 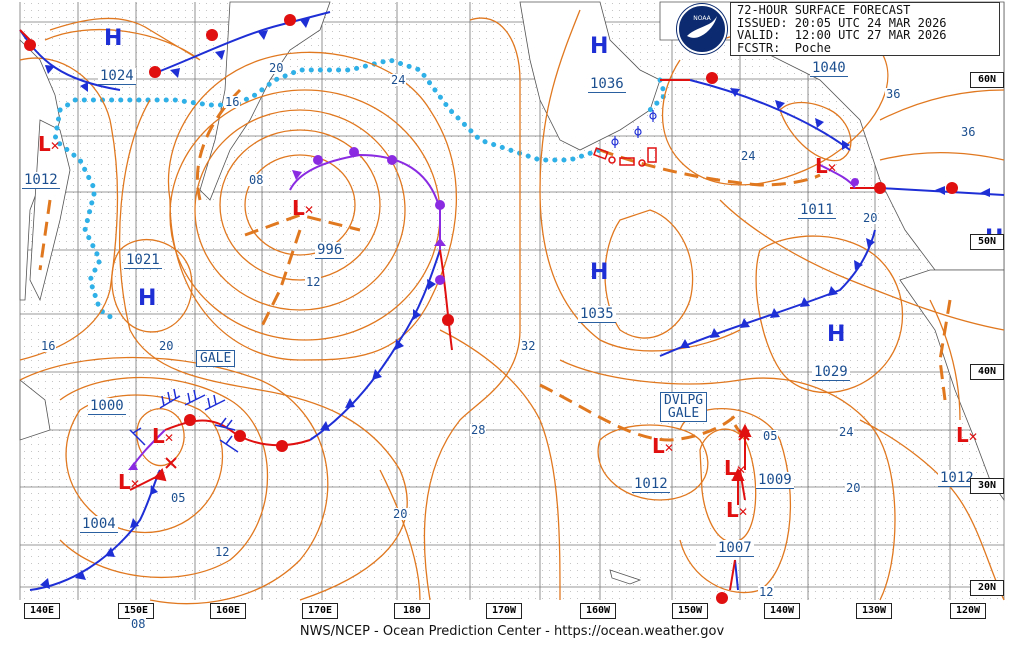 What do you see at coordinates (987, 242) in the screenshot?
I see `latitude-label: 50N` at bounding box center [987, 242].